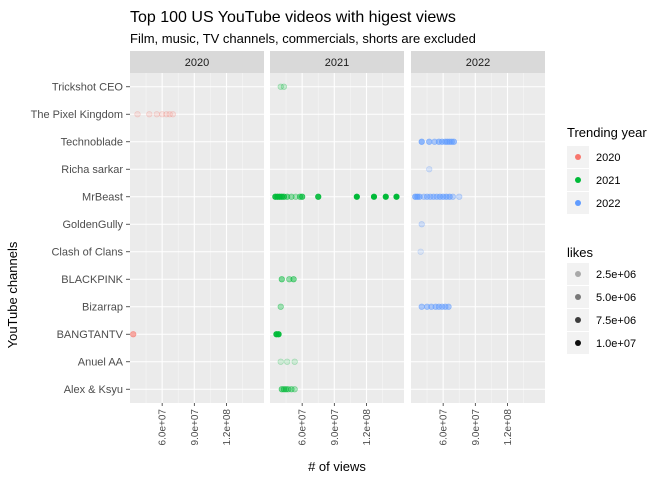  Describe the element at coordinates (77, 115) in the screenshot. I see `y-tick-label: The Pixel Kingdom` at that location.